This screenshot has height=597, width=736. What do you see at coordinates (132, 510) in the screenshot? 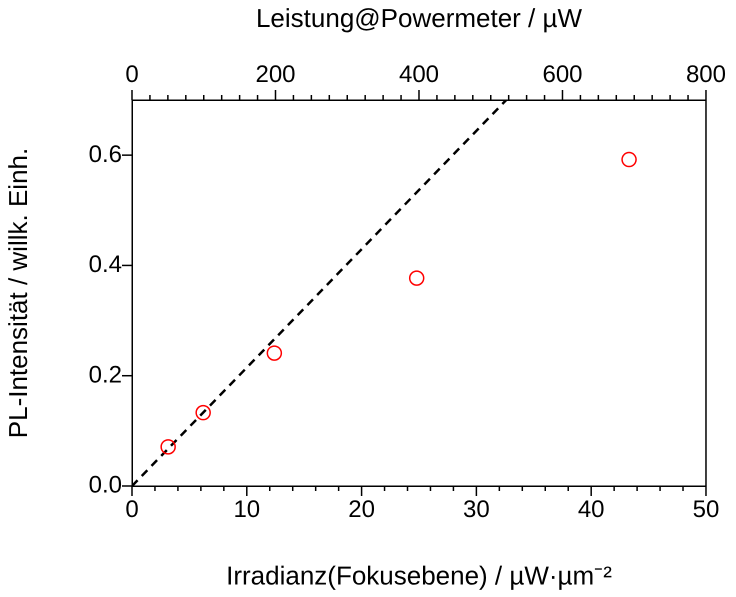
I see `x-tick-label: 0` at bounding box center [132, 510].